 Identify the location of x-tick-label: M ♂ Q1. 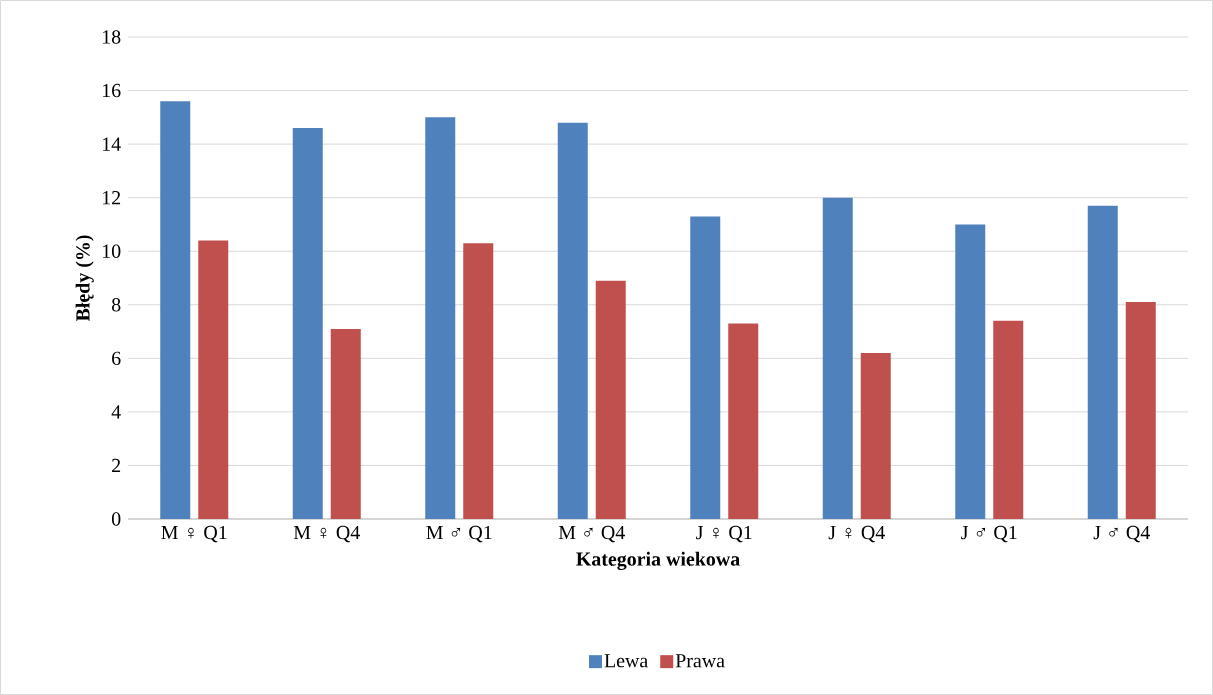
(459, 534).